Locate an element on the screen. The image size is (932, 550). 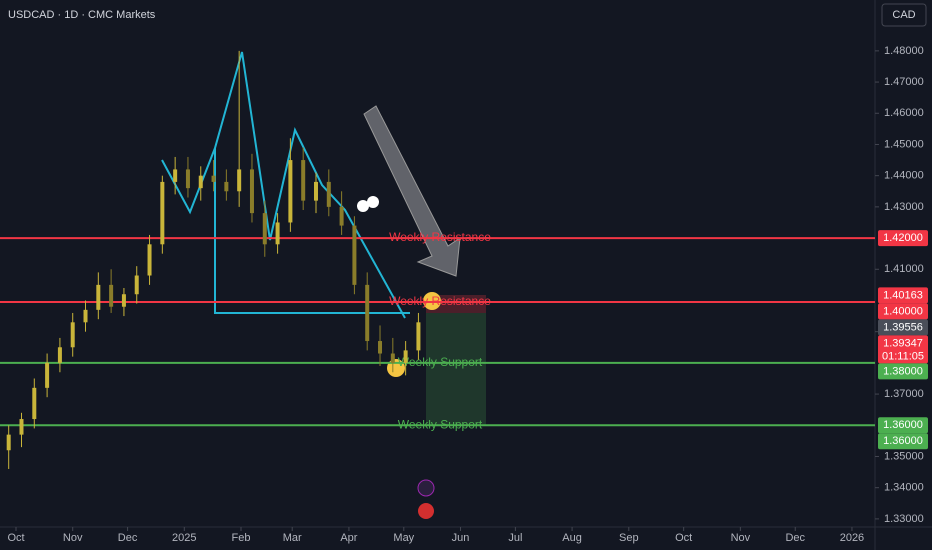
x-tick-label: Apr is located at coordinates (348, 538).